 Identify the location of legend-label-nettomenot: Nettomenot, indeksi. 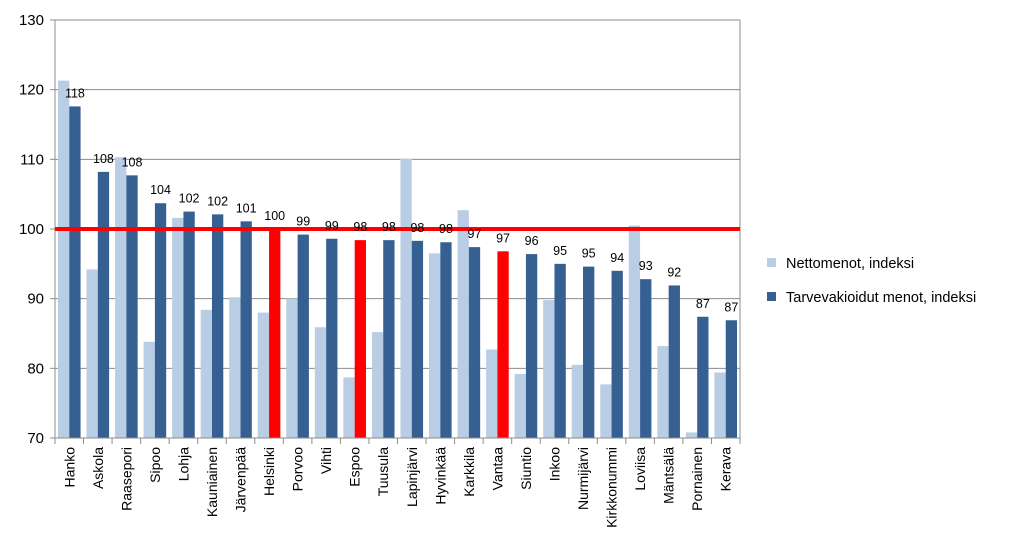
(850, 264).